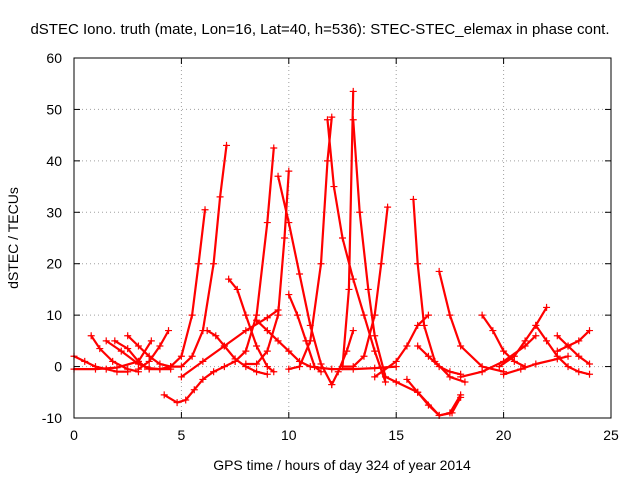  Describe the element at coordinates (13, 238) in the screenshot. I see `y-axis-title: dSTEC / TECUs` at that location.